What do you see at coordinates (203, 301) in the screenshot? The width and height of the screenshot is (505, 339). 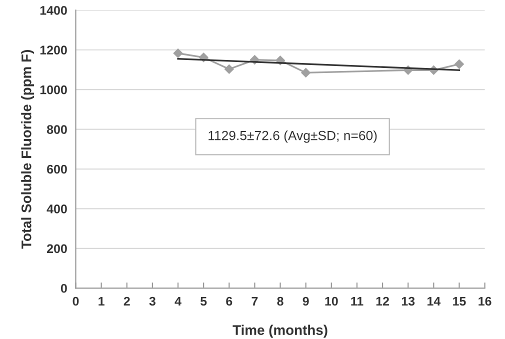 I see `x-tick-label: 5` at bounding box center [203, 301].